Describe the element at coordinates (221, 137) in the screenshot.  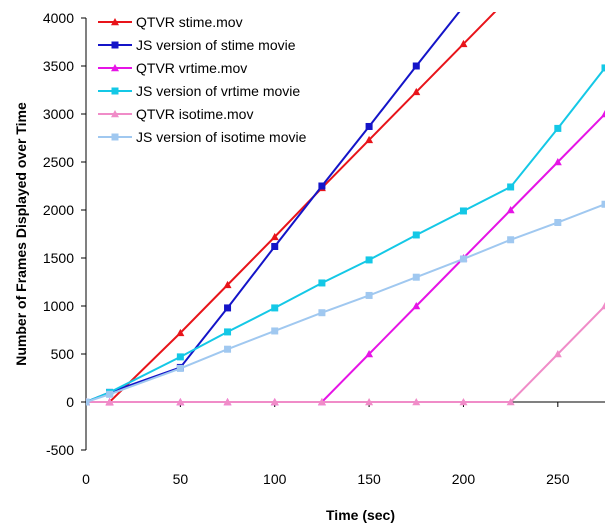
I see `legend-label: JS version of isotime movie` at that location.